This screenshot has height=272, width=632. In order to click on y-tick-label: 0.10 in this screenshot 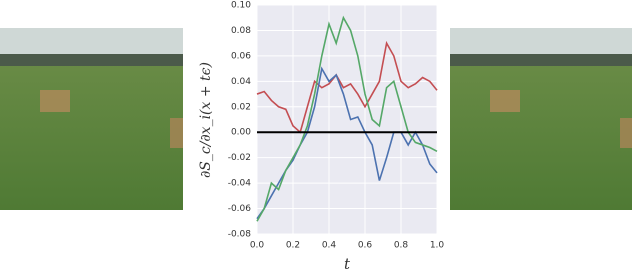, I will do `click(241, 6)`.